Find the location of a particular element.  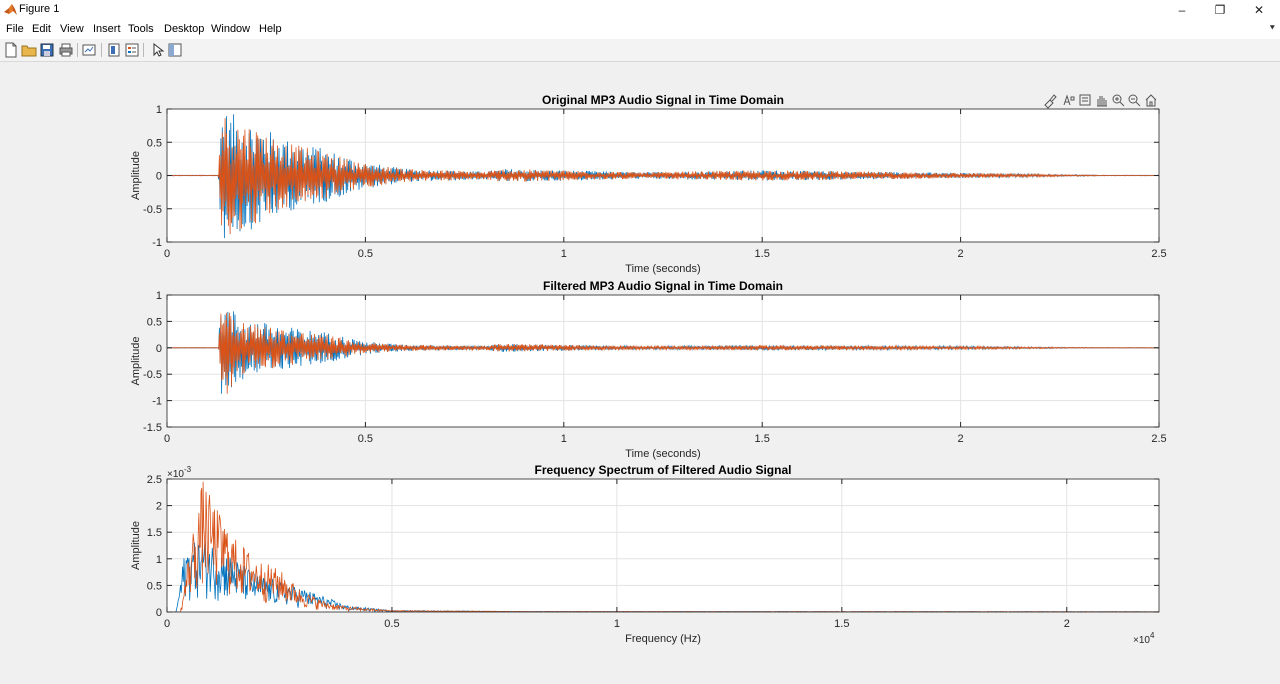

menu-desktop: Desktop is located at coordinates (184, 29).